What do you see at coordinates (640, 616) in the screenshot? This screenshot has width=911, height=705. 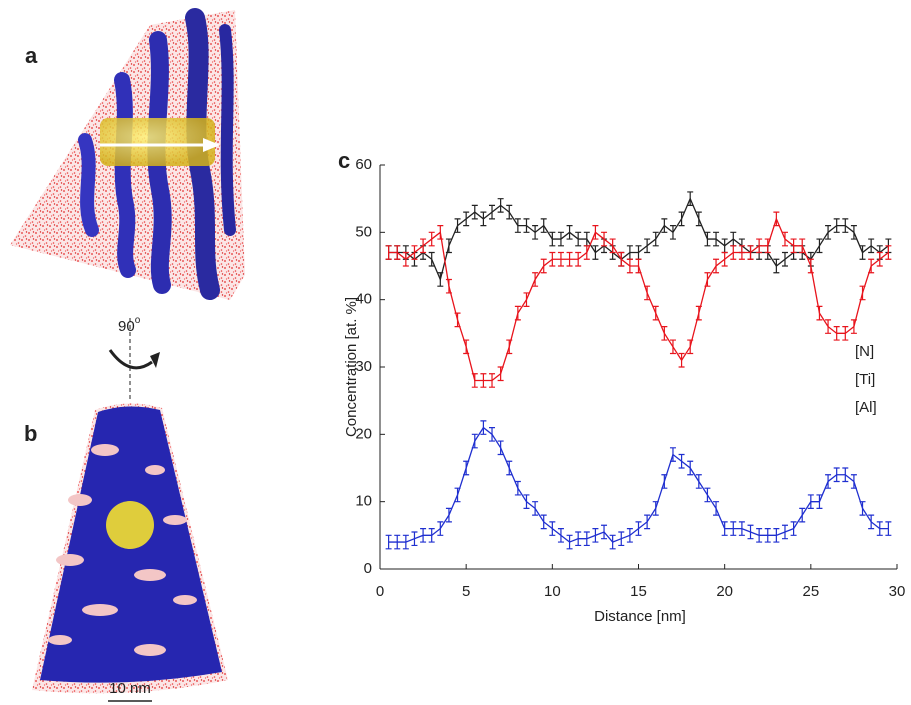 I see `x-axis-label: Distance [nm]` at bounding box center [640, 616].